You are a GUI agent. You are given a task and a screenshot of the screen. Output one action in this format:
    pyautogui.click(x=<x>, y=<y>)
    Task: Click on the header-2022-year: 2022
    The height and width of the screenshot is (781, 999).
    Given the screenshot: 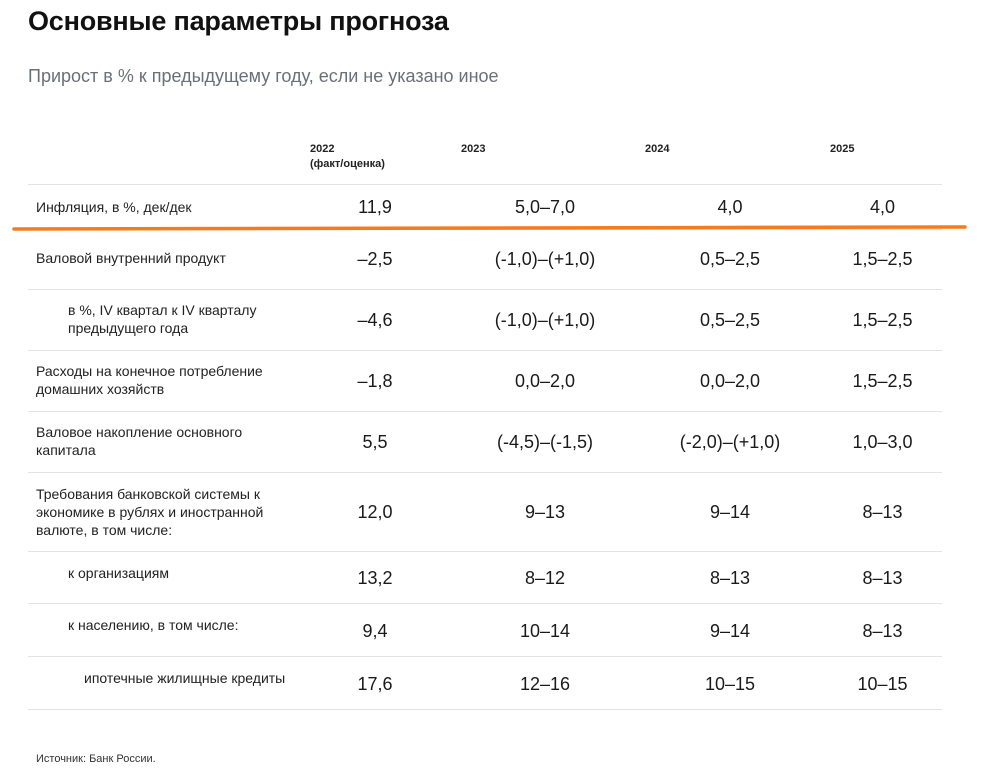 What is the action you would take?
    pyautogui.click(x=322, y=149)
    